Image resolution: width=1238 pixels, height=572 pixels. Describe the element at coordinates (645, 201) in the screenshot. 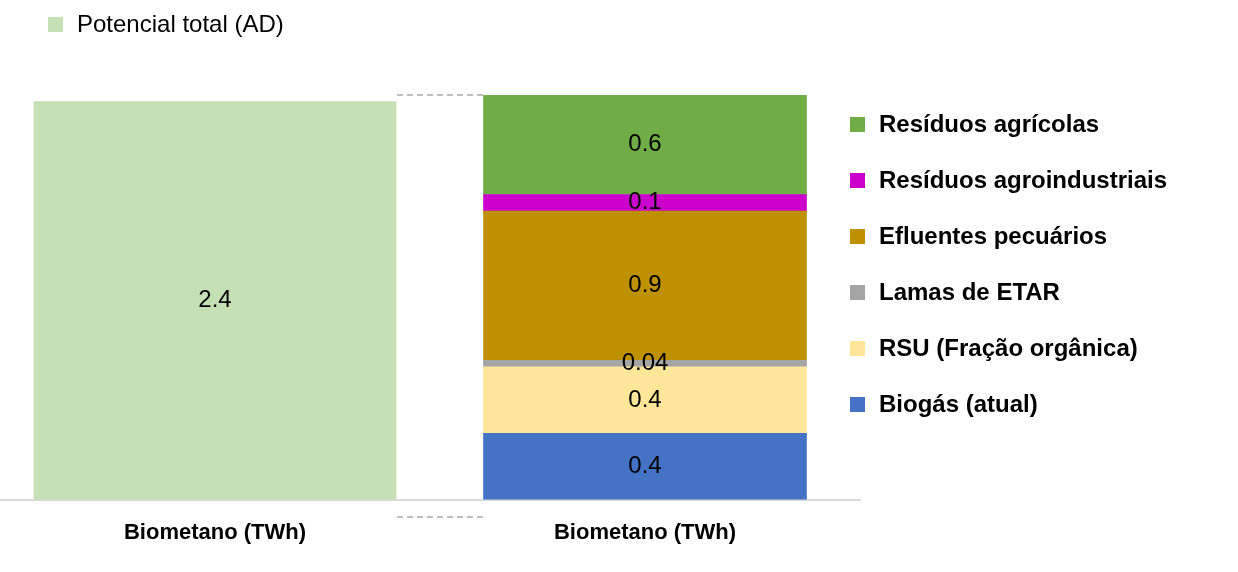

I see `data-label: 0.1` at that location.